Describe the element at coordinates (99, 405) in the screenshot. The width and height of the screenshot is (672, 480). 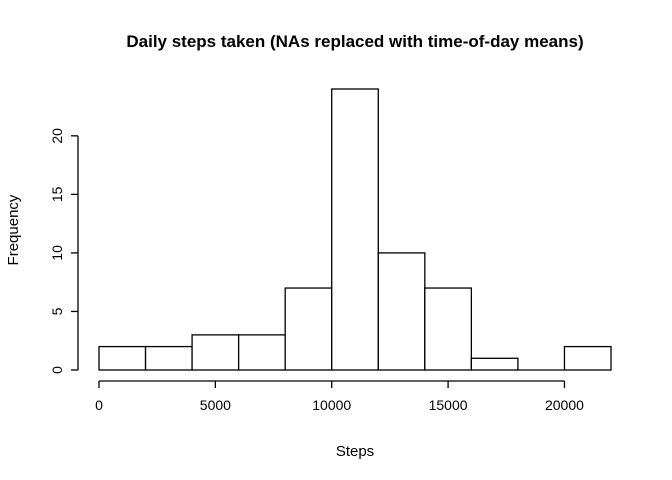
I see `x-tick-label: 0` at that location.